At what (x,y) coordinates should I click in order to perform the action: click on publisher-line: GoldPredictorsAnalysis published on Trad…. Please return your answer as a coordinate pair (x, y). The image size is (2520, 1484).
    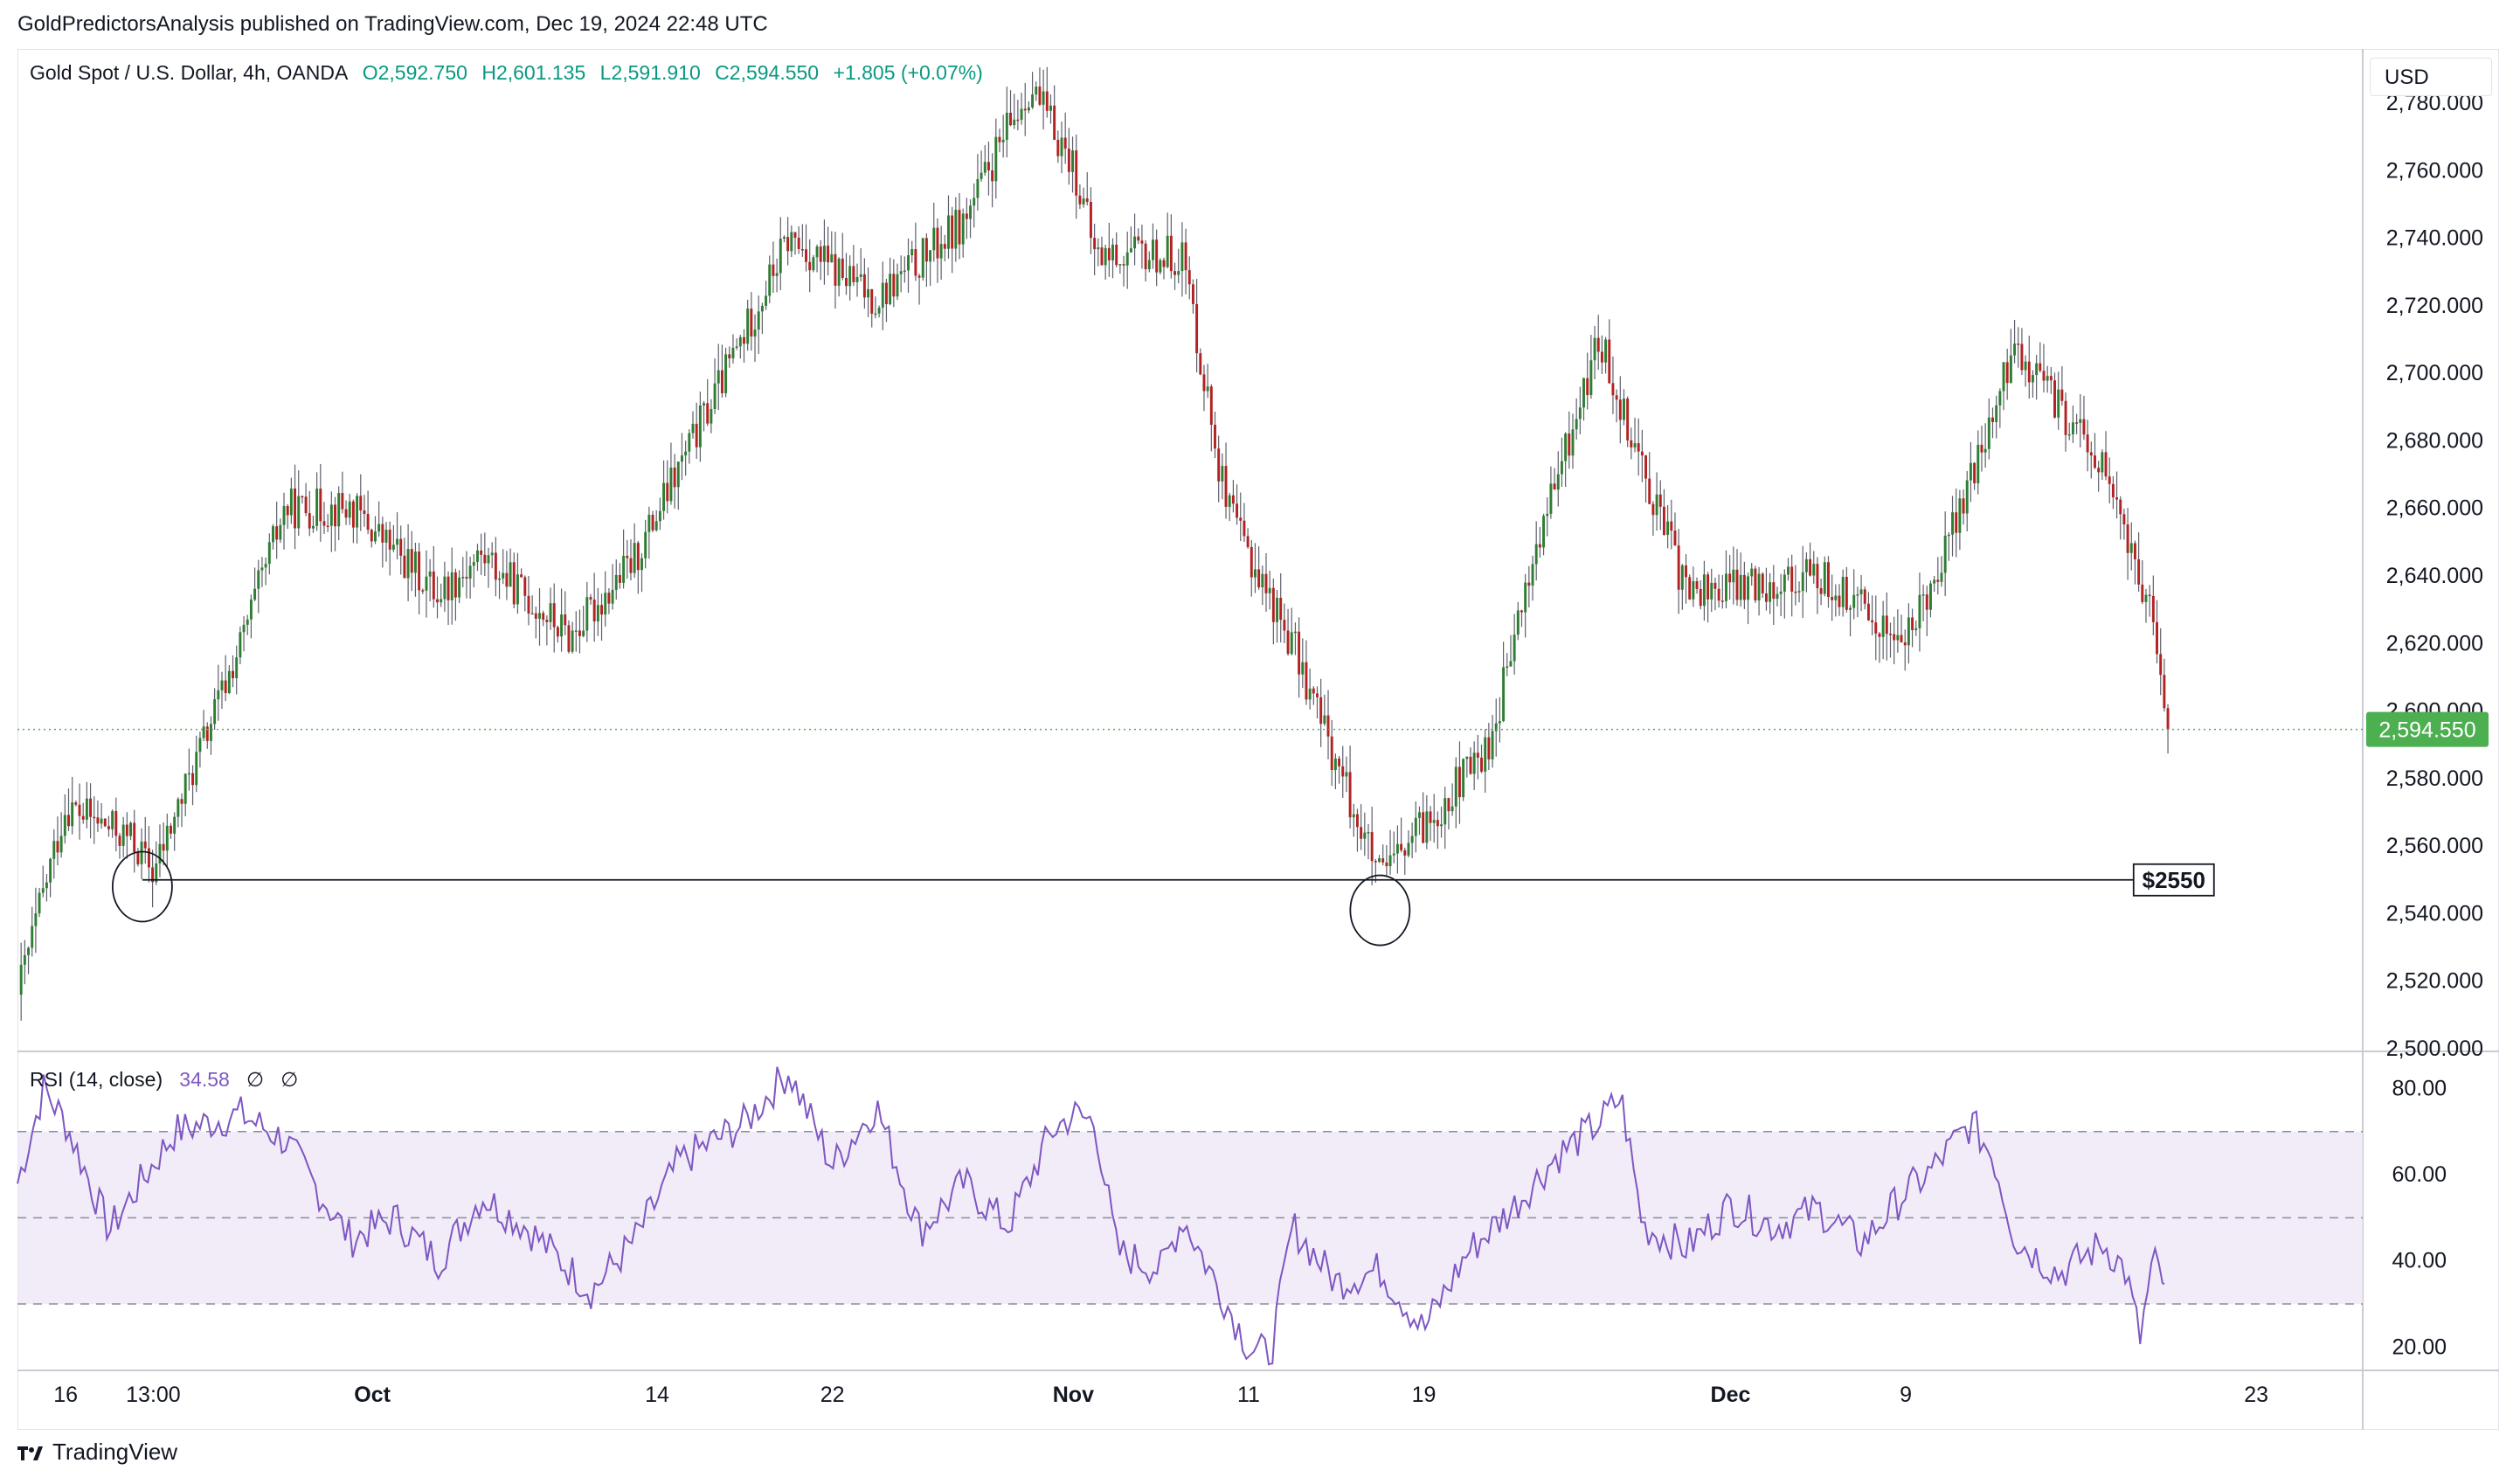
    Looking at the image, I should click on (392, 24).